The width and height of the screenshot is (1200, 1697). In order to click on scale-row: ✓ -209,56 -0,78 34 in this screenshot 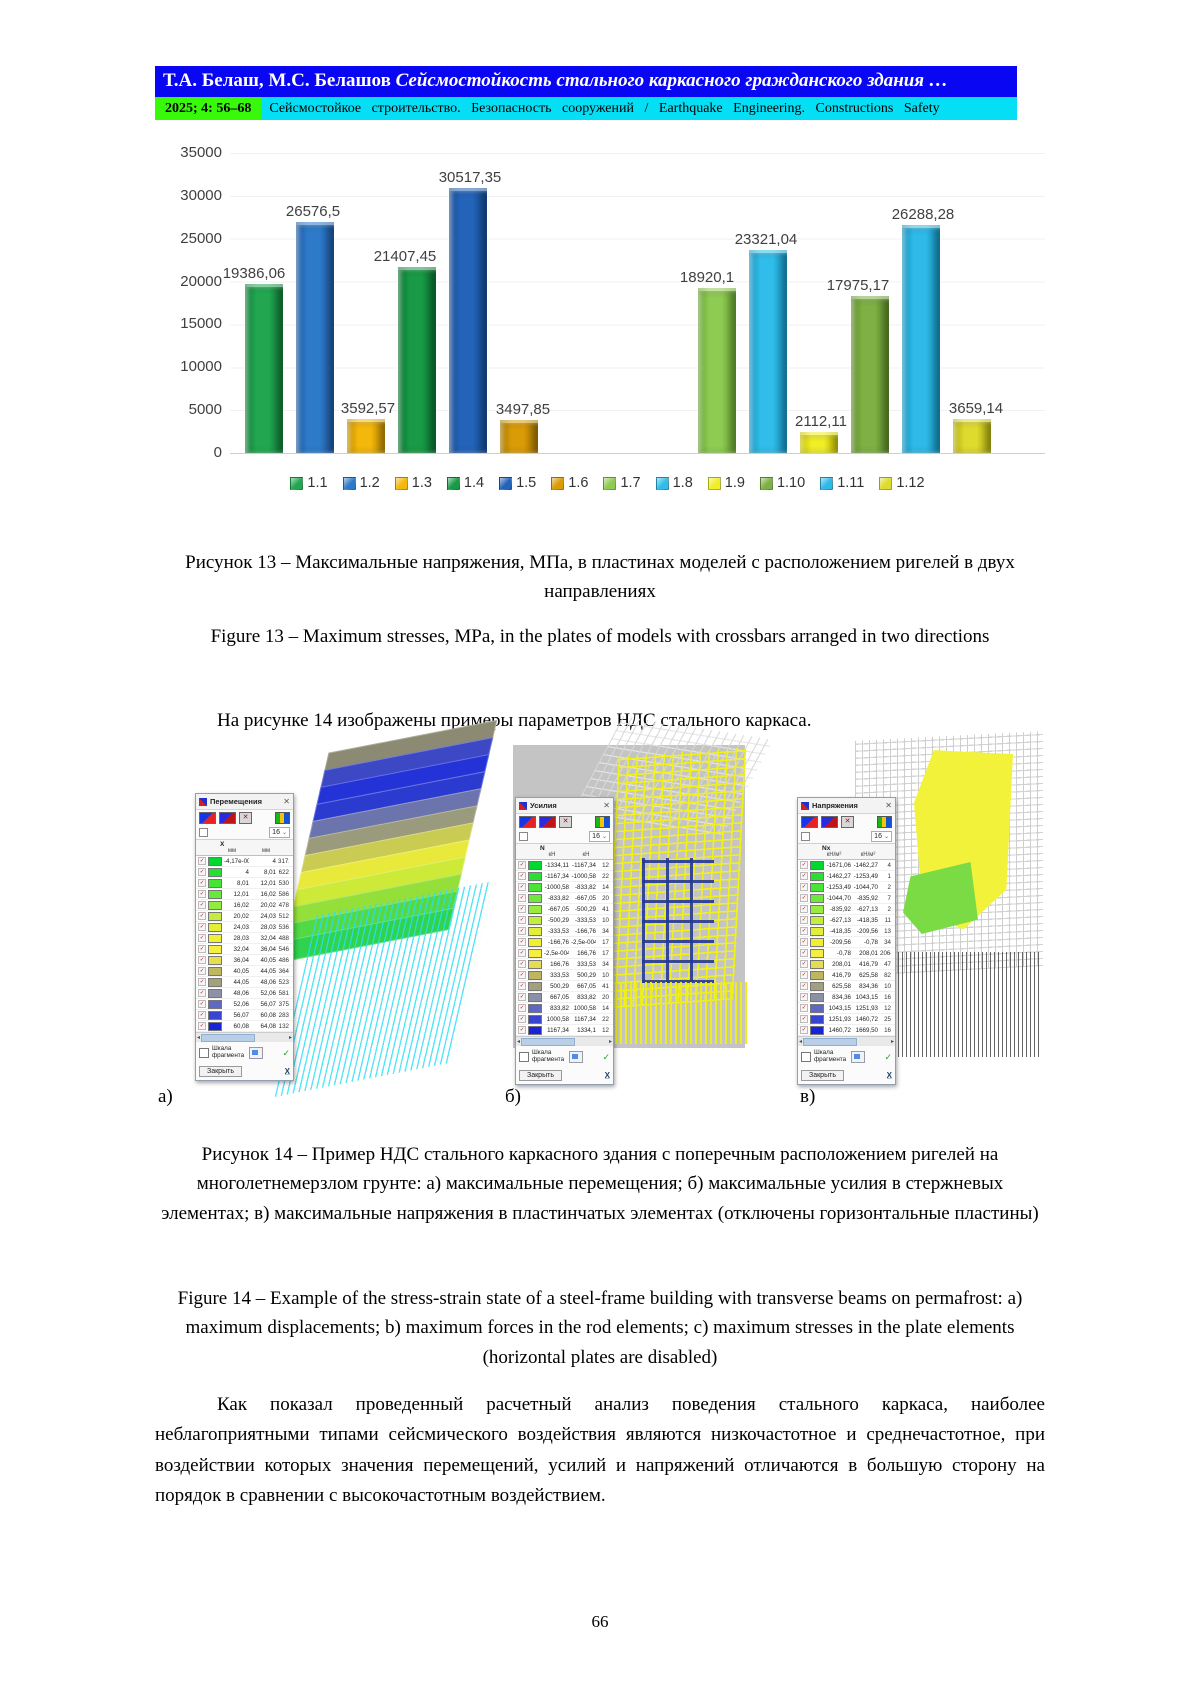, I will do `click(846, 942)`.